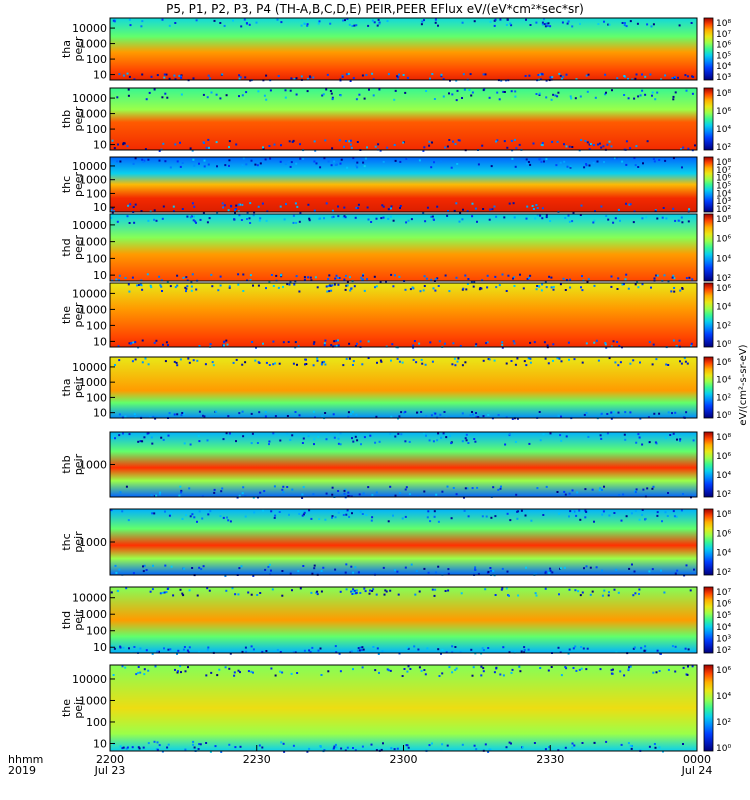 The width and height of the screenshot is (750, 800). What do you see at coordinates (78, 119) in the screenshot?
I see `y-axis-label-line: peer` at bounding box center [78, 119].